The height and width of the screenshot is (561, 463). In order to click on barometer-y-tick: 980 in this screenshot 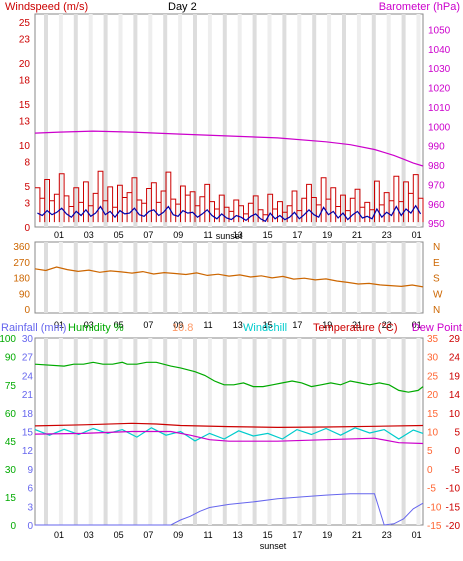, I will do `click(436, 166)`.